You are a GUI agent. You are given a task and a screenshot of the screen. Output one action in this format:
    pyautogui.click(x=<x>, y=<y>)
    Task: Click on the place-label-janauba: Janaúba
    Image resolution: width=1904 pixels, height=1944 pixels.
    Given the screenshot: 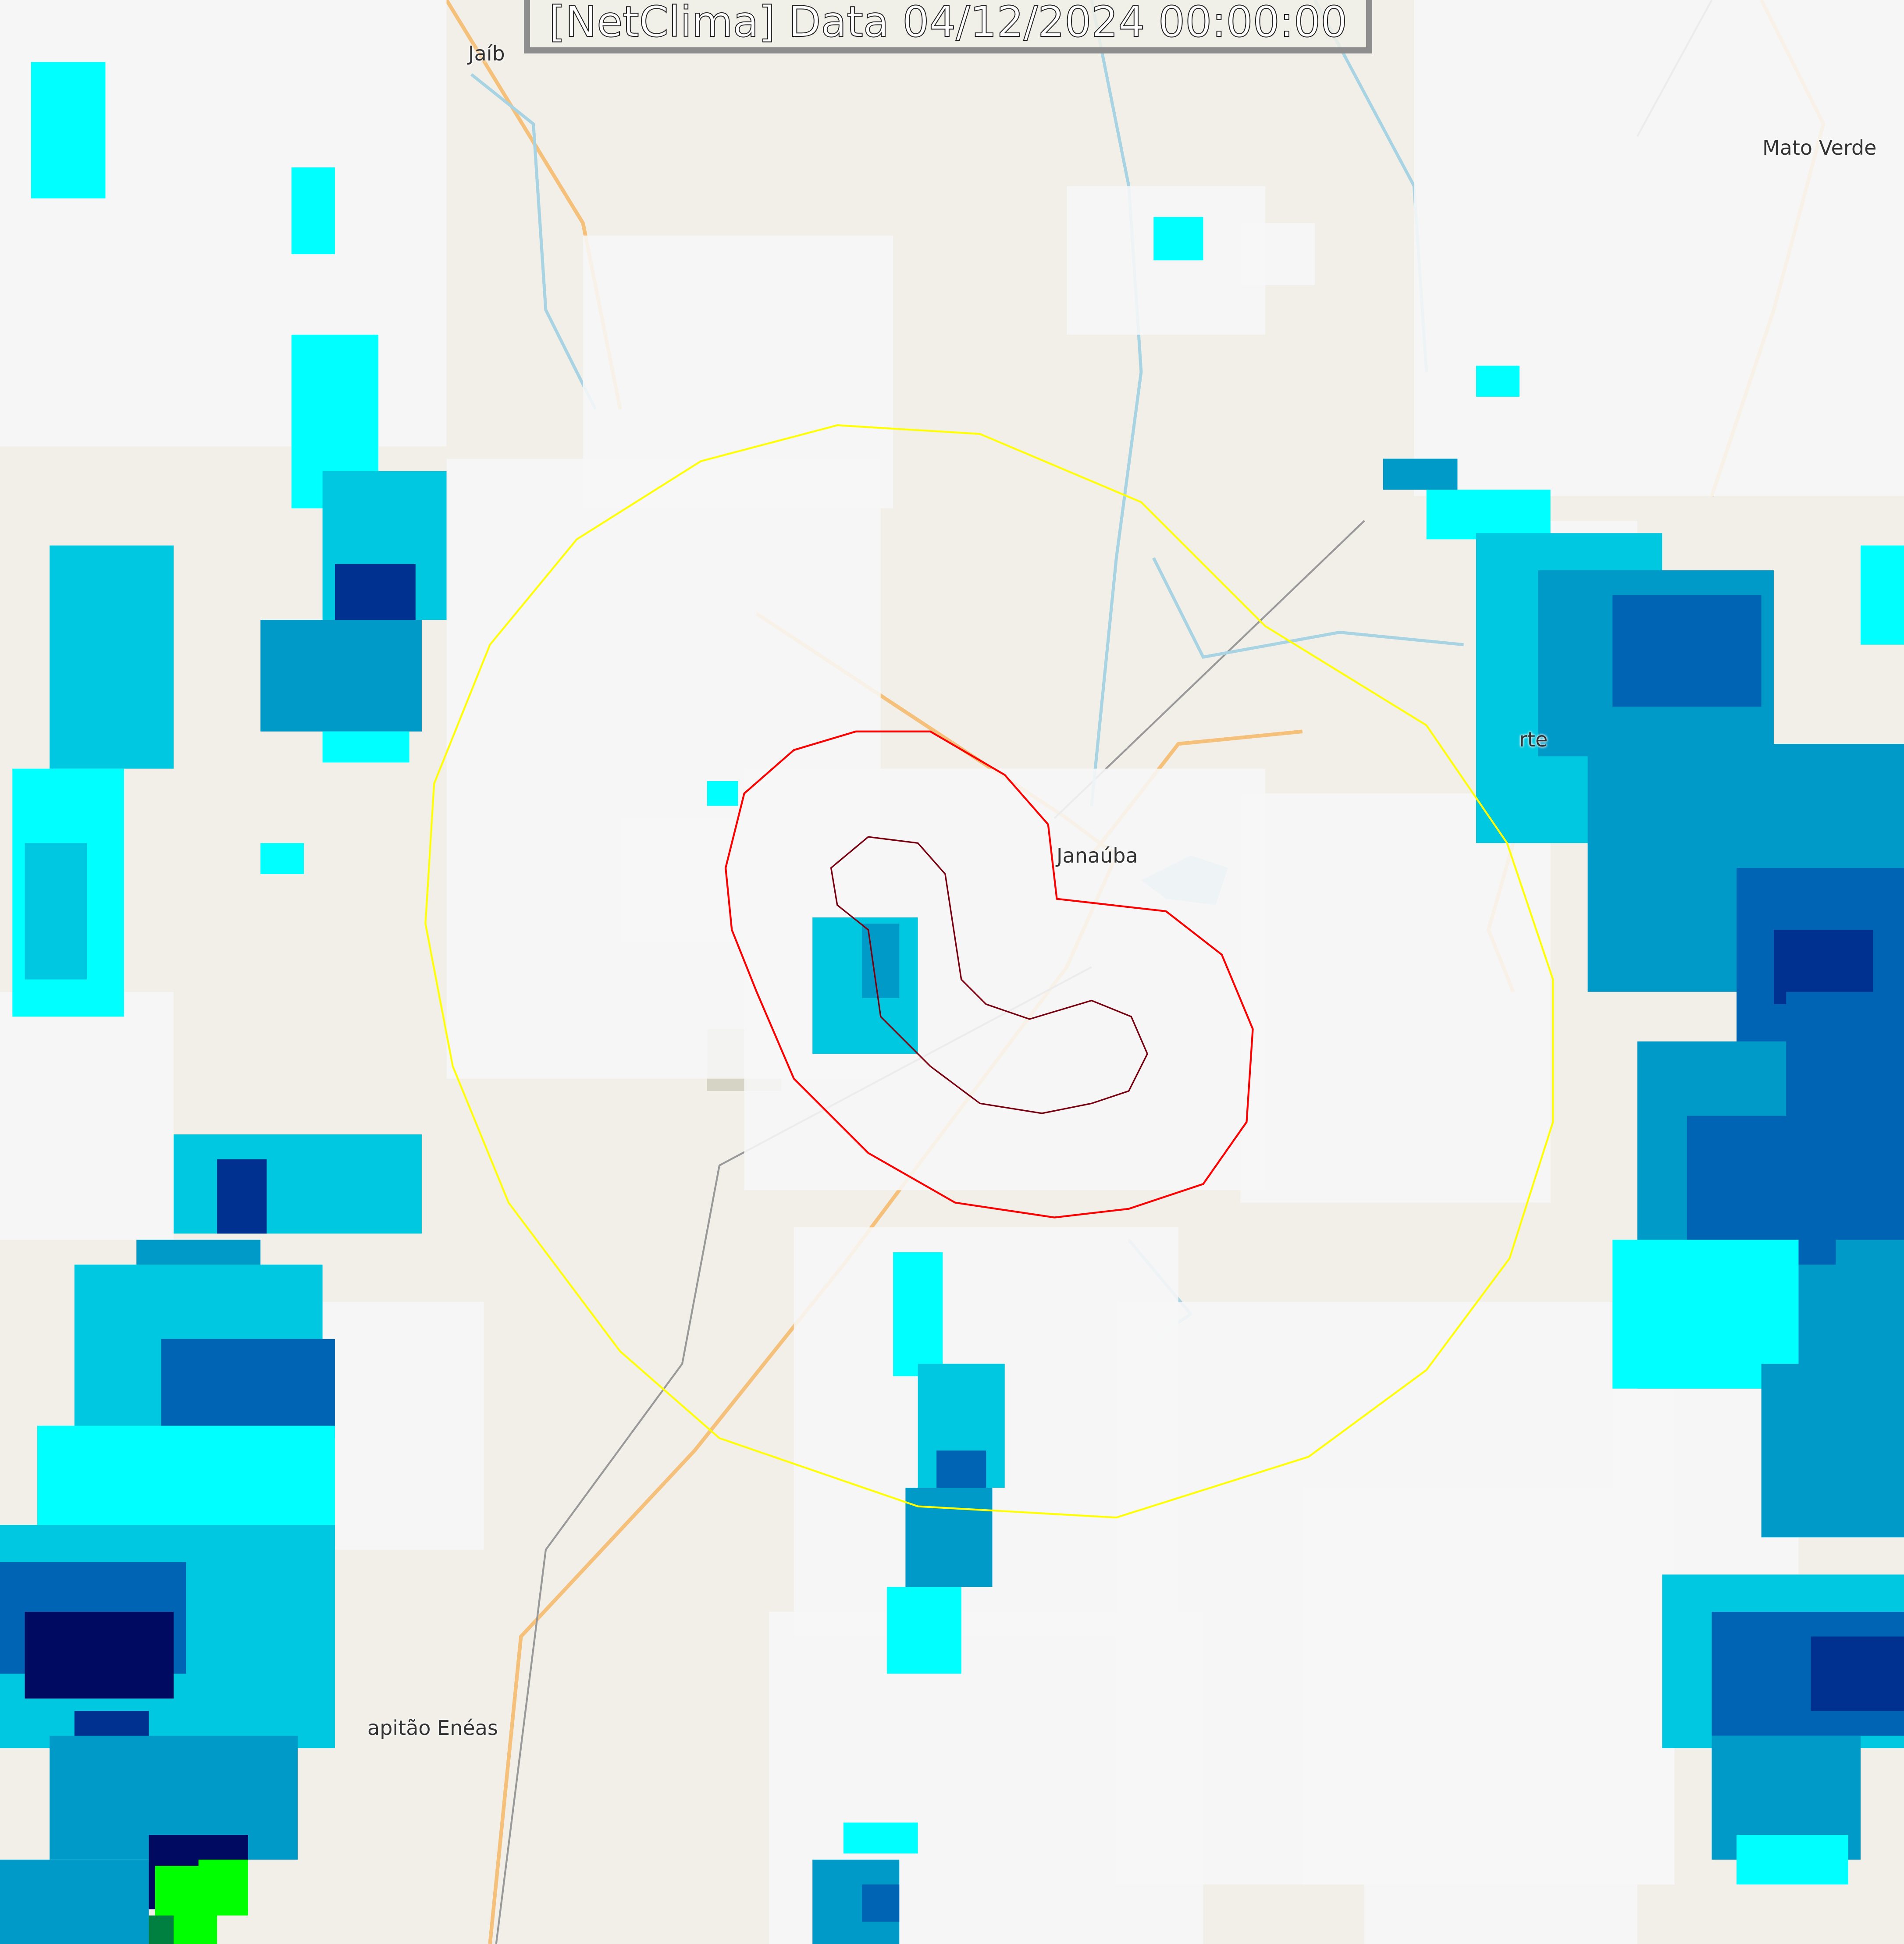 What is the action you would take?
    pyautogui.click(x=1097, y=855)
    